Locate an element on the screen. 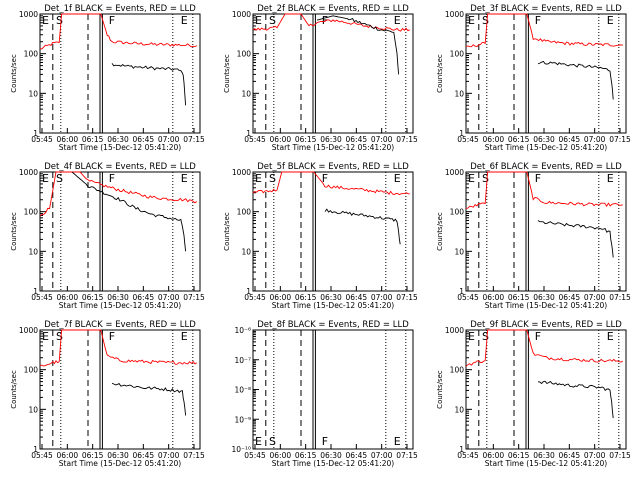 This screenshot has height=480, width=640. chart-title: Det_3f BLACK = Events, RED = LLD is located at coordinates (546, 9).